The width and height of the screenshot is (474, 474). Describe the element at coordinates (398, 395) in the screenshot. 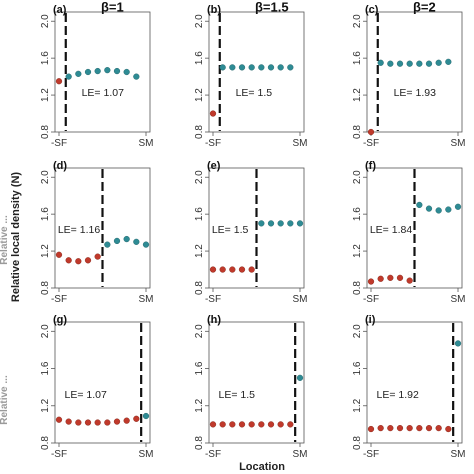

I see `le-label: LE= 1.92` at that location.